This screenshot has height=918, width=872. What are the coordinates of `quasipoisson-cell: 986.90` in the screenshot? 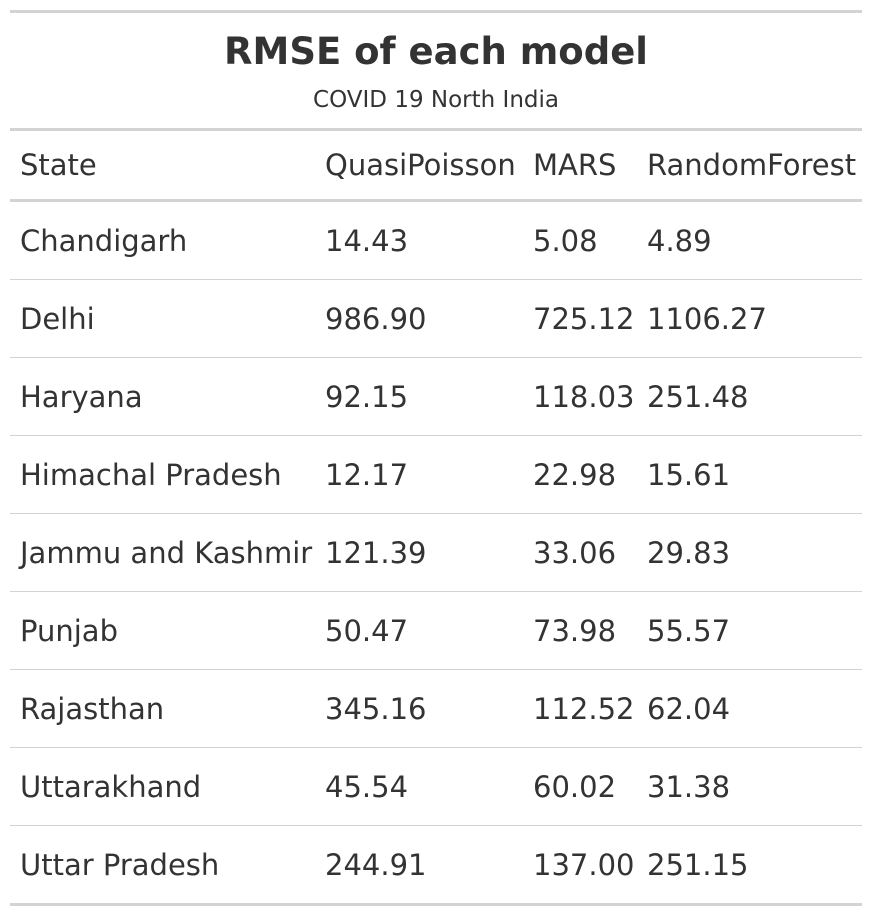 It's located at (419, 318).